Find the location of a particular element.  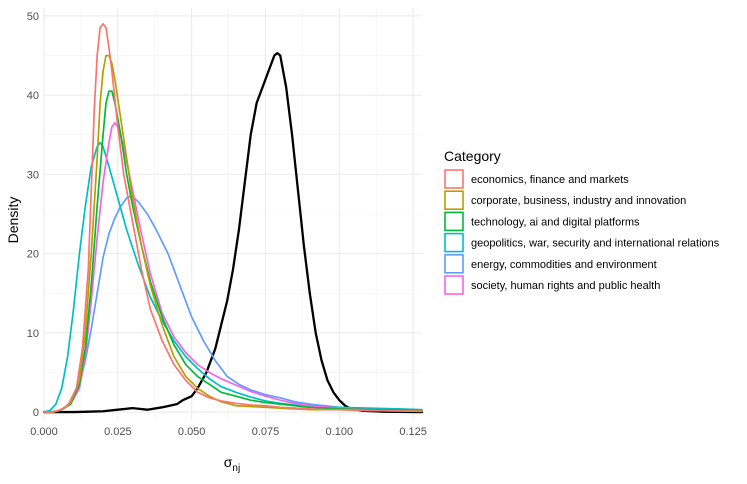

y-tick-label: 50 is located at coordinates (33, 17).